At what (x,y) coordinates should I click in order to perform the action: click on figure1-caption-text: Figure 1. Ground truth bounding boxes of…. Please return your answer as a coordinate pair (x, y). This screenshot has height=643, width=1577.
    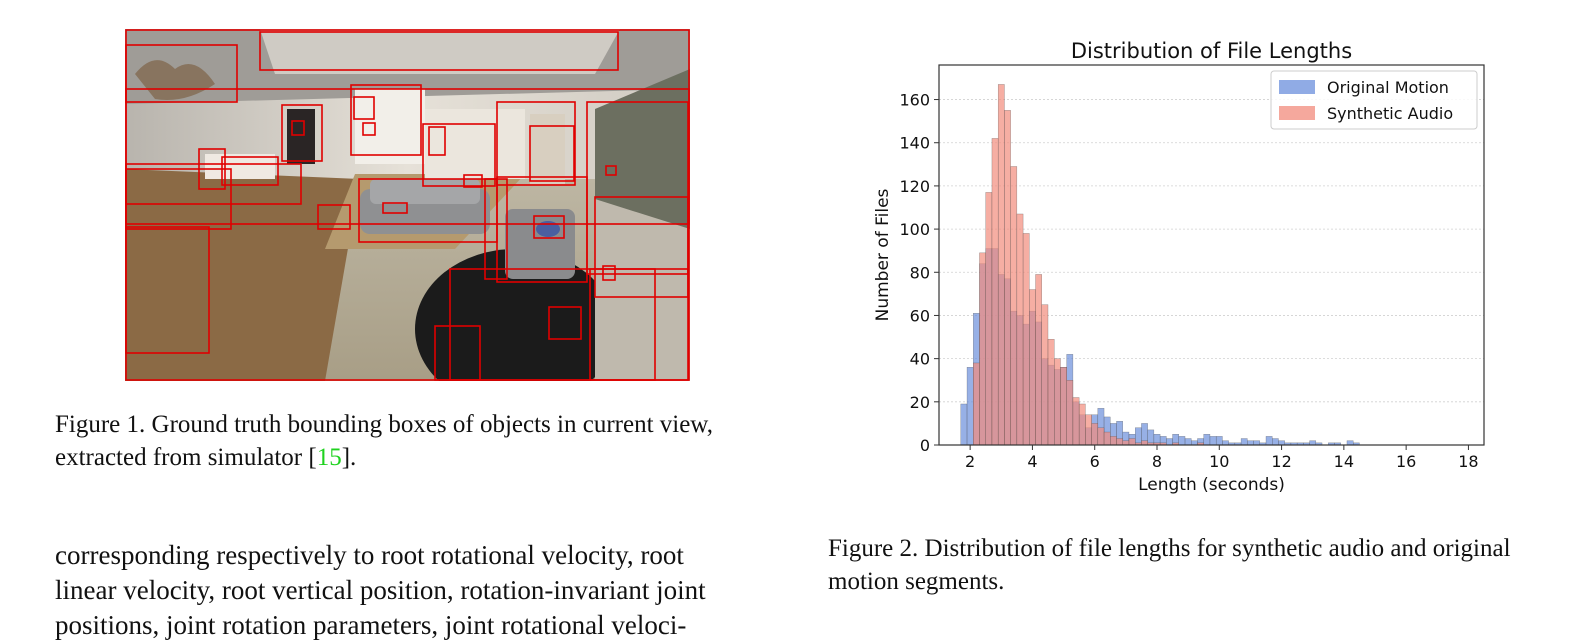
    Looking at the image, I should click on (384, 441).